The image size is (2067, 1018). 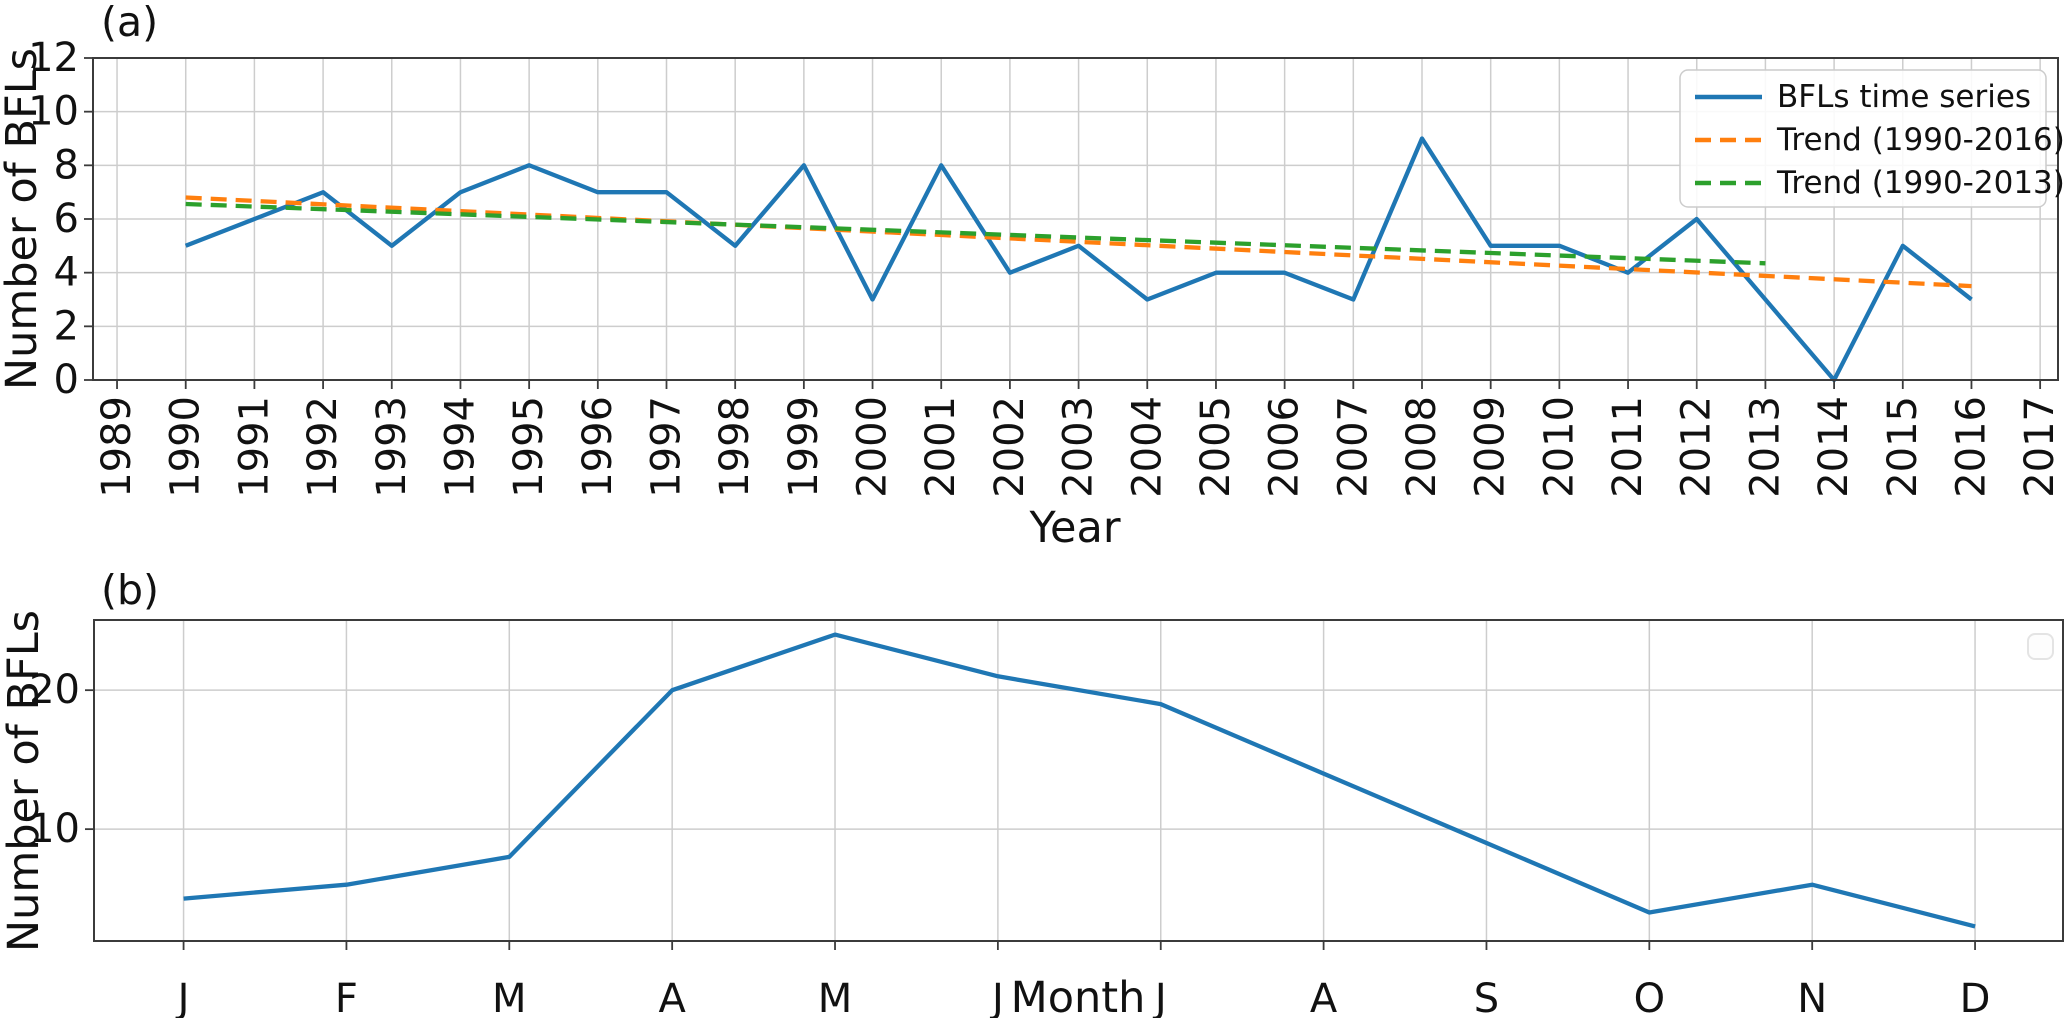 I want to click on x-tick-label: 2017, so click(x=2040, y=447).